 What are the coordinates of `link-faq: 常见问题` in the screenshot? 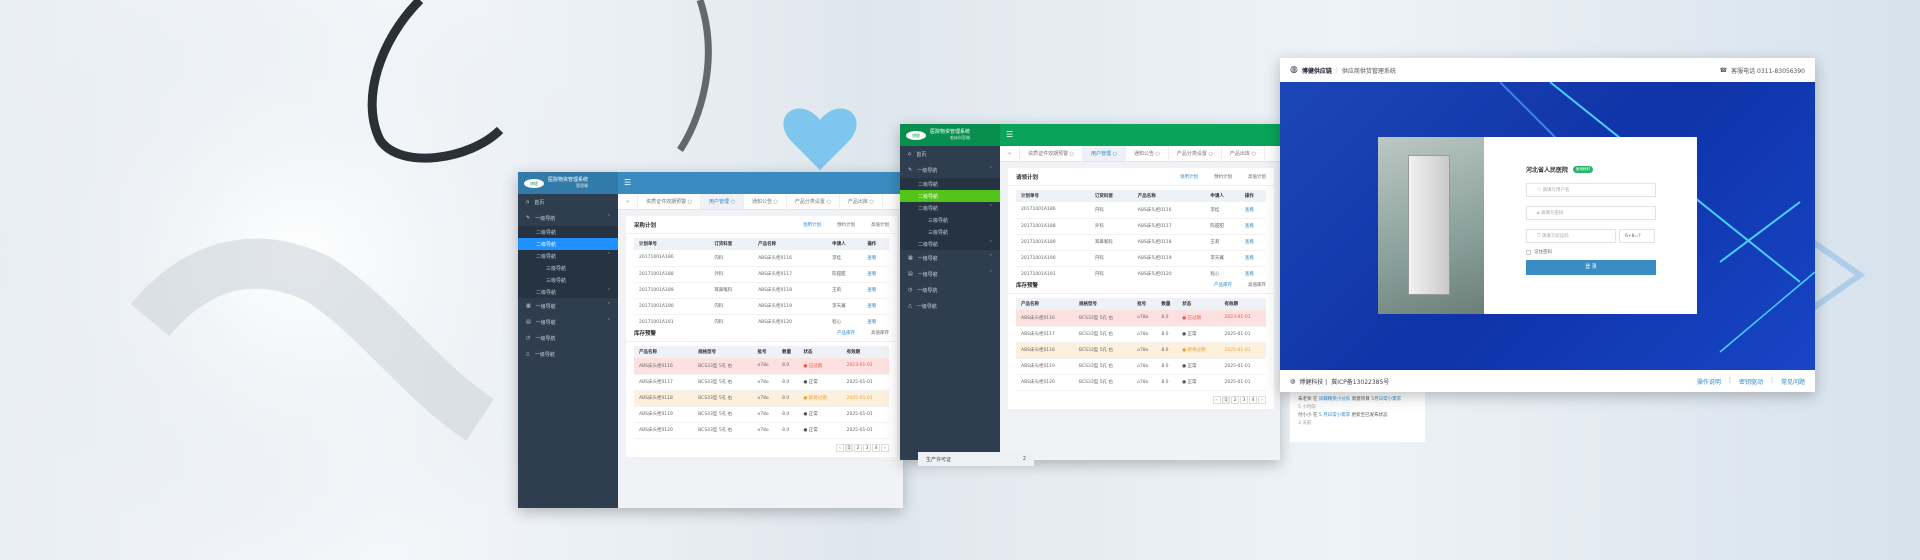 It's located at (1792, 382).